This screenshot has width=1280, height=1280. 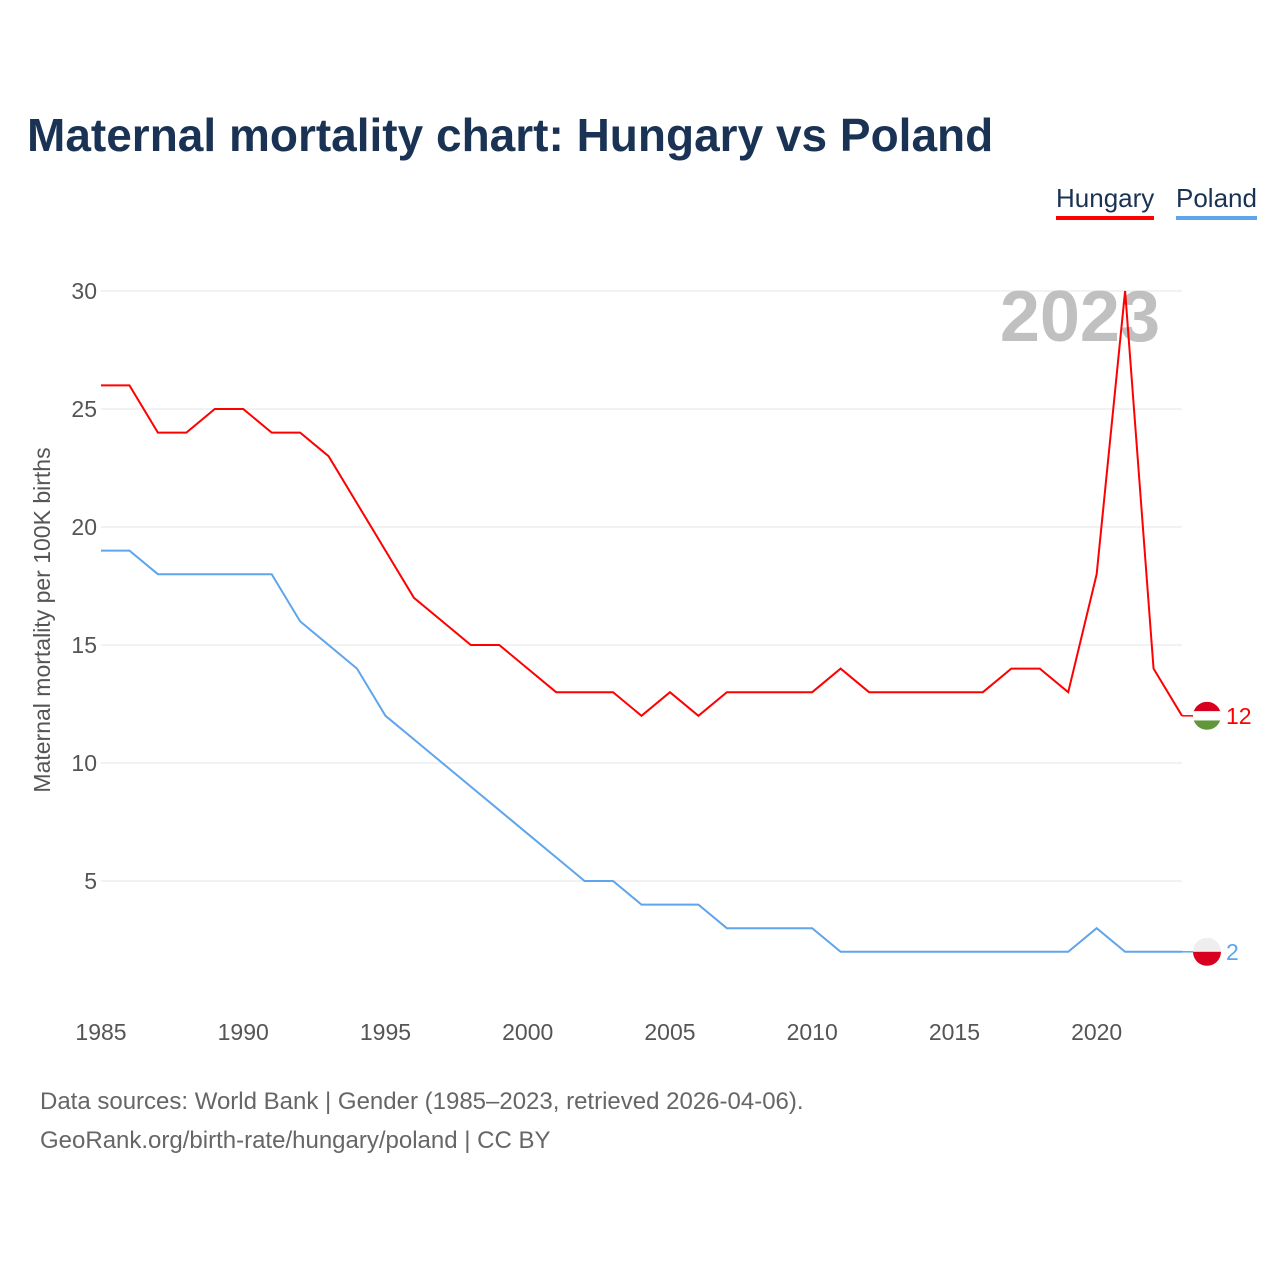 I want to click on poland-flag-icon, so click(x=1207, y=951).